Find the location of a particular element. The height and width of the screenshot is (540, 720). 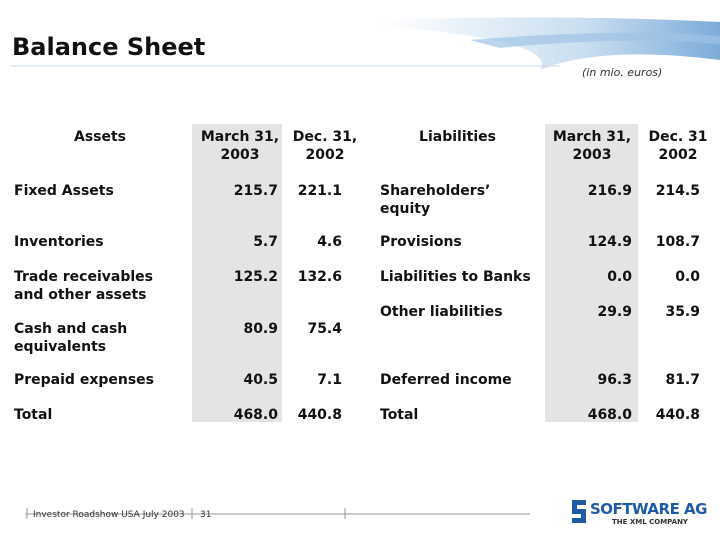

cell-value: 96.3 is located at coordinates (614, 380).